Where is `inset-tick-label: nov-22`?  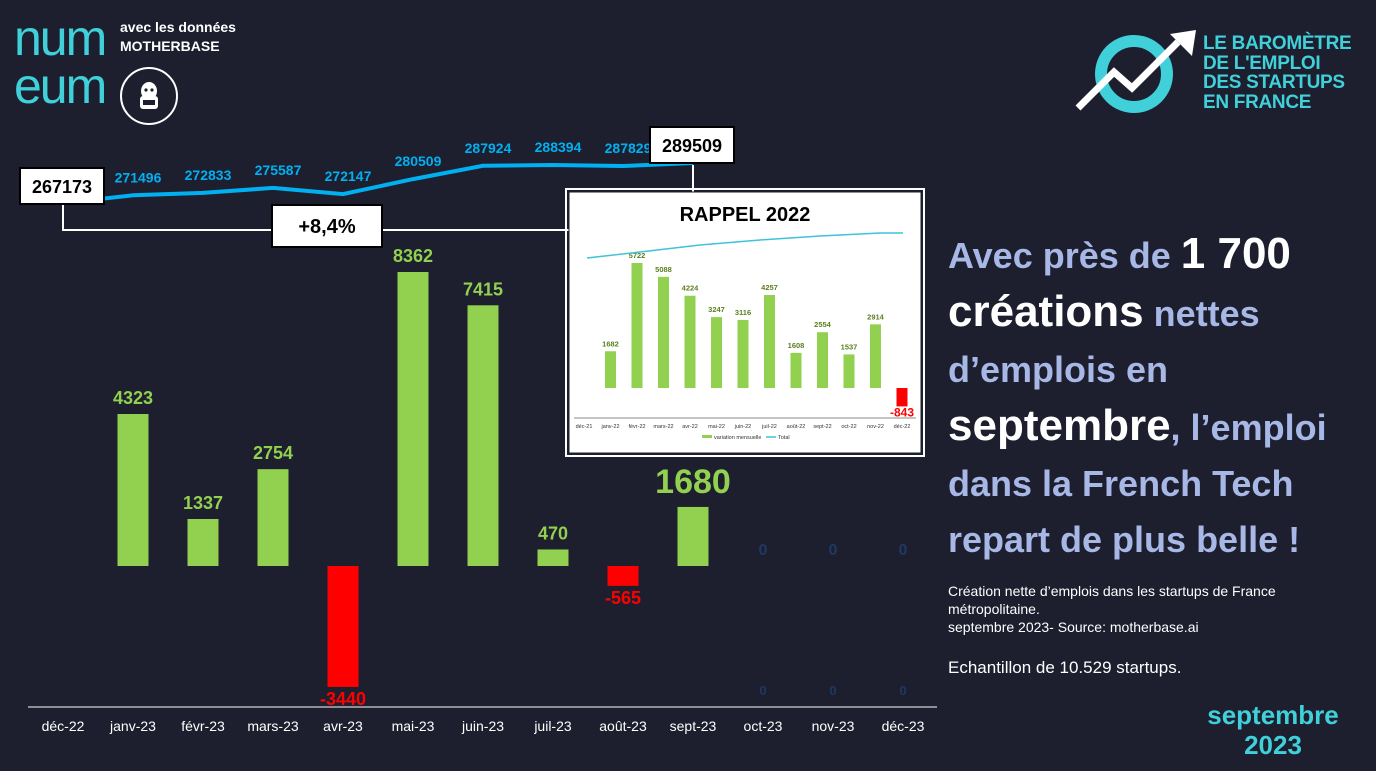 inset-tick-label: nov-22 is located at coordinates (875, 427).